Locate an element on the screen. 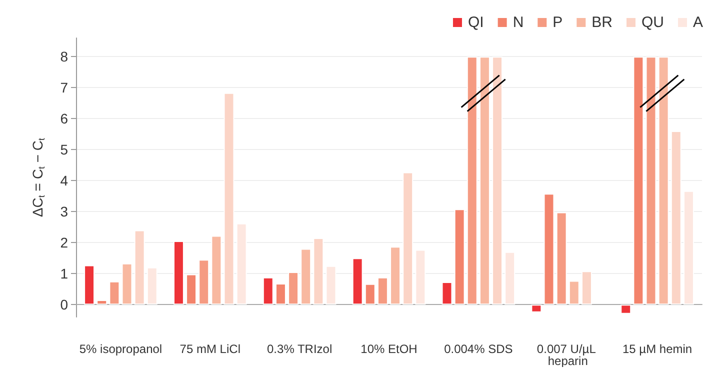  y-tick-label: 2 is located at coordinates (64, 242).